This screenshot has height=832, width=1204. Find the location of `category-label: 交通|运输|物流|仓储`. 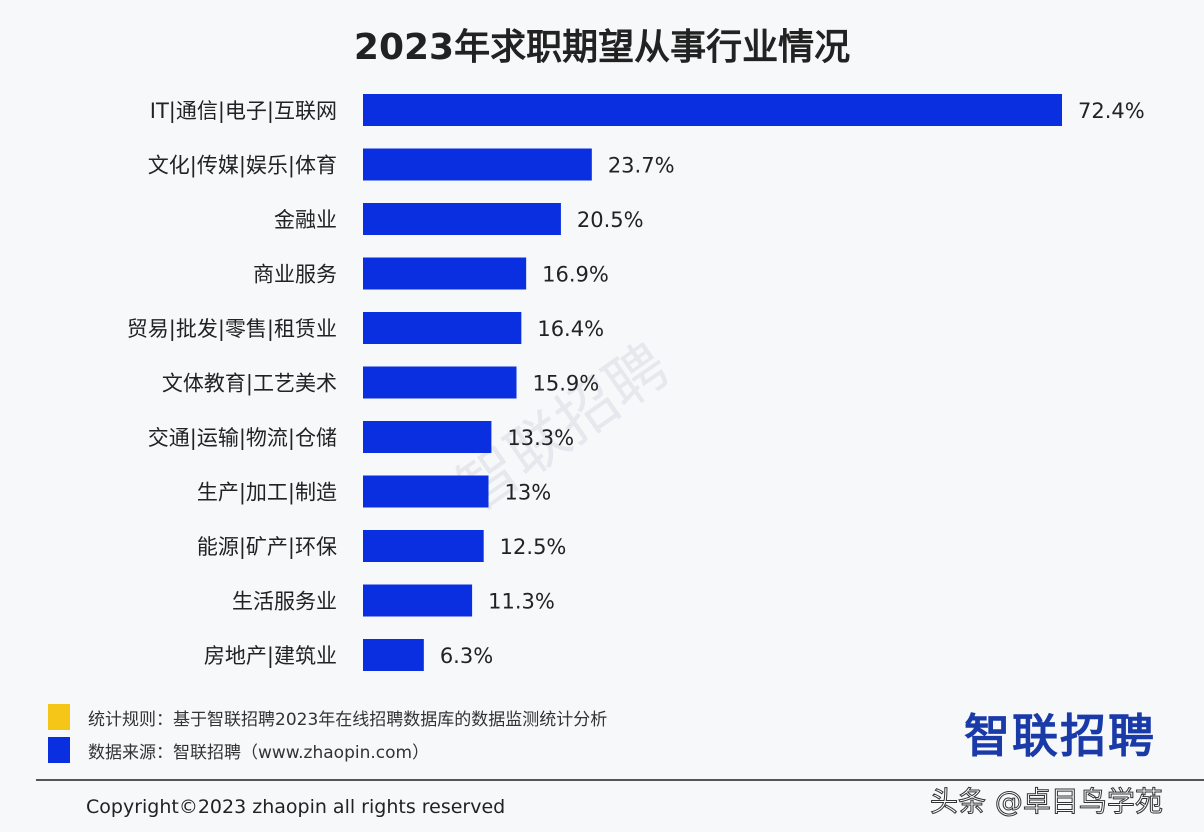

category-label: 交通|运输|物流|仓储 is located at coordinates (242, 438).